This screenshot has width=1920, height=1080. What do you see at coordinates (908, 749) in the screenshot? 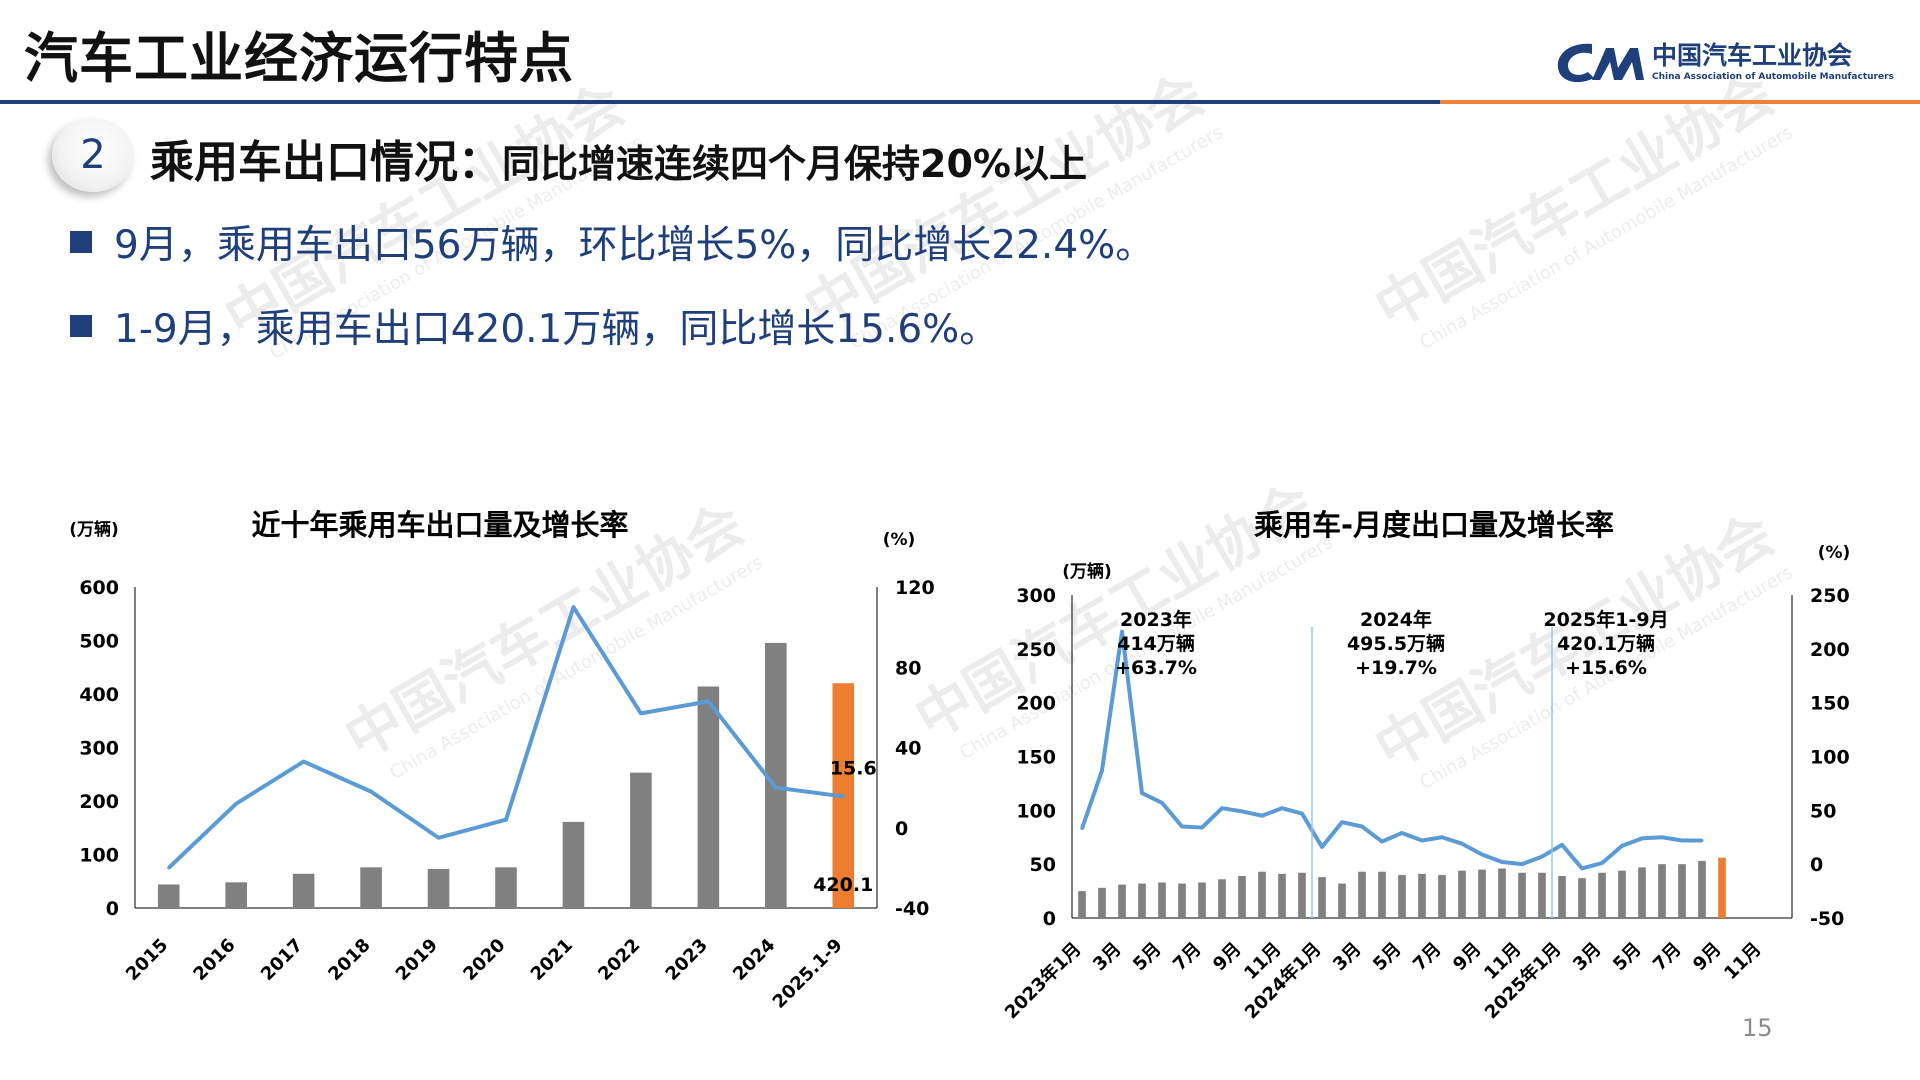
I see `y2-tick-label: 40` at bounding box center [908, 749].